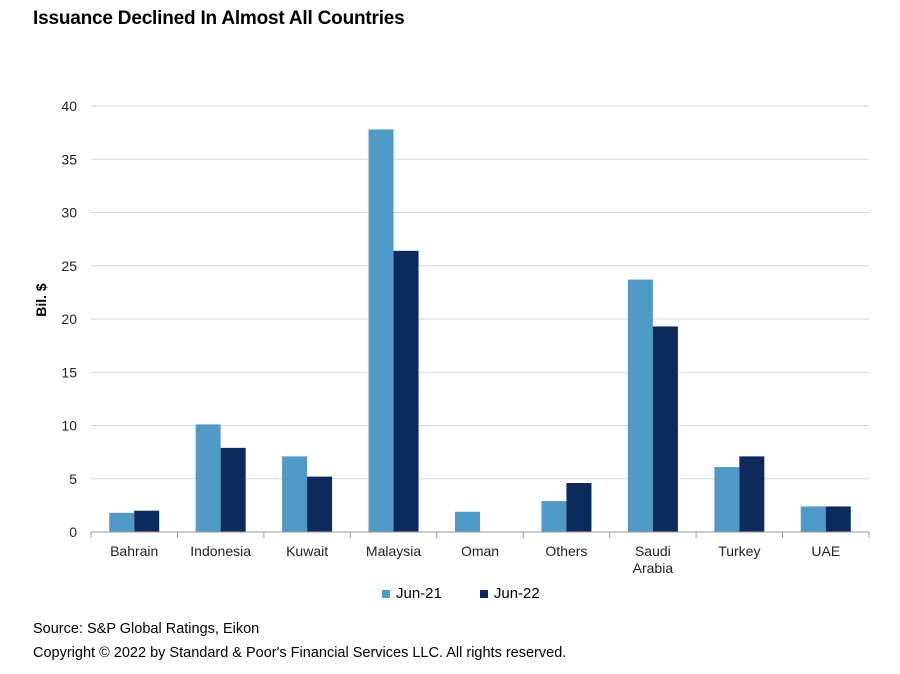 Image resolution: width=900 pixels, height=674 pixels. What do you see at coordinates (566, 551) in the screenshot?
I see `x-tick-label: Others` at bounding box center [566, 551].